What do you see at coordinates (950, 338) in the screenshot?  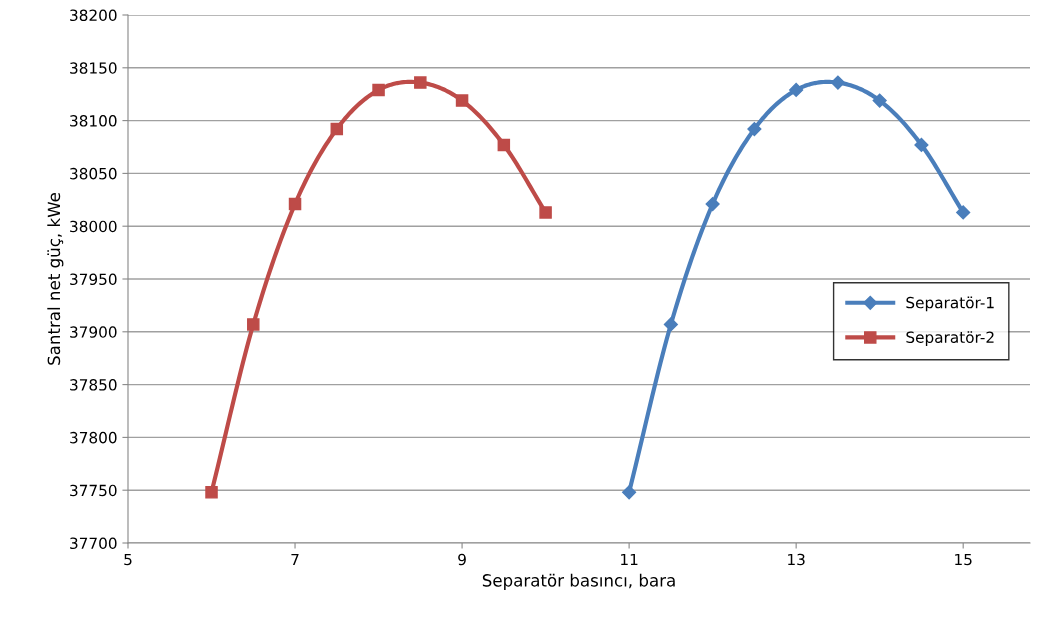 I see `legend-label: Separatör-2` at bounding box center [950, 338].